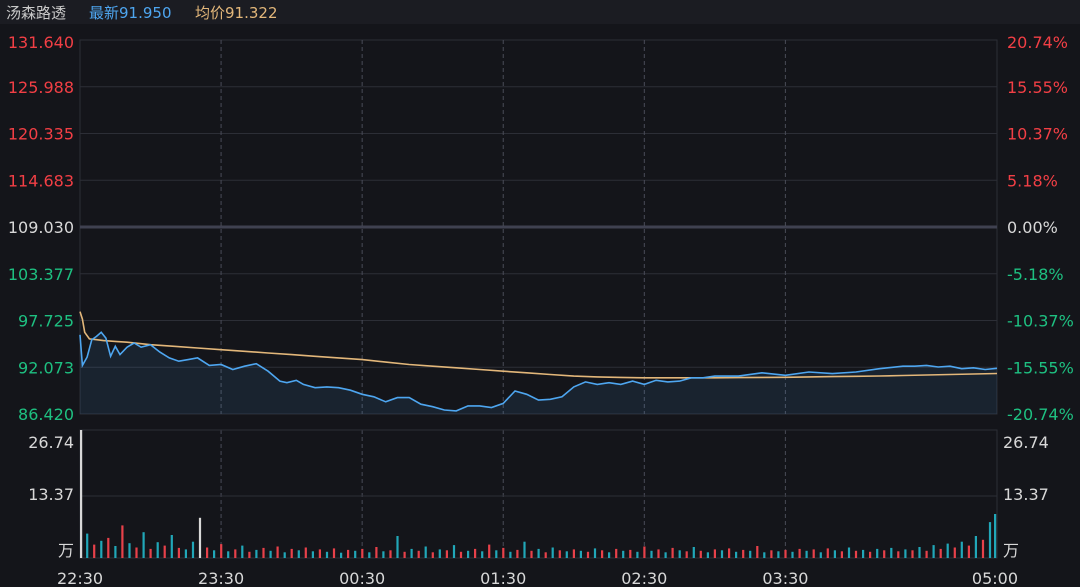 The height and width of the screenshot is (587, 1080). I want to click on stock-name: 汤森路透, so click(36, 13).